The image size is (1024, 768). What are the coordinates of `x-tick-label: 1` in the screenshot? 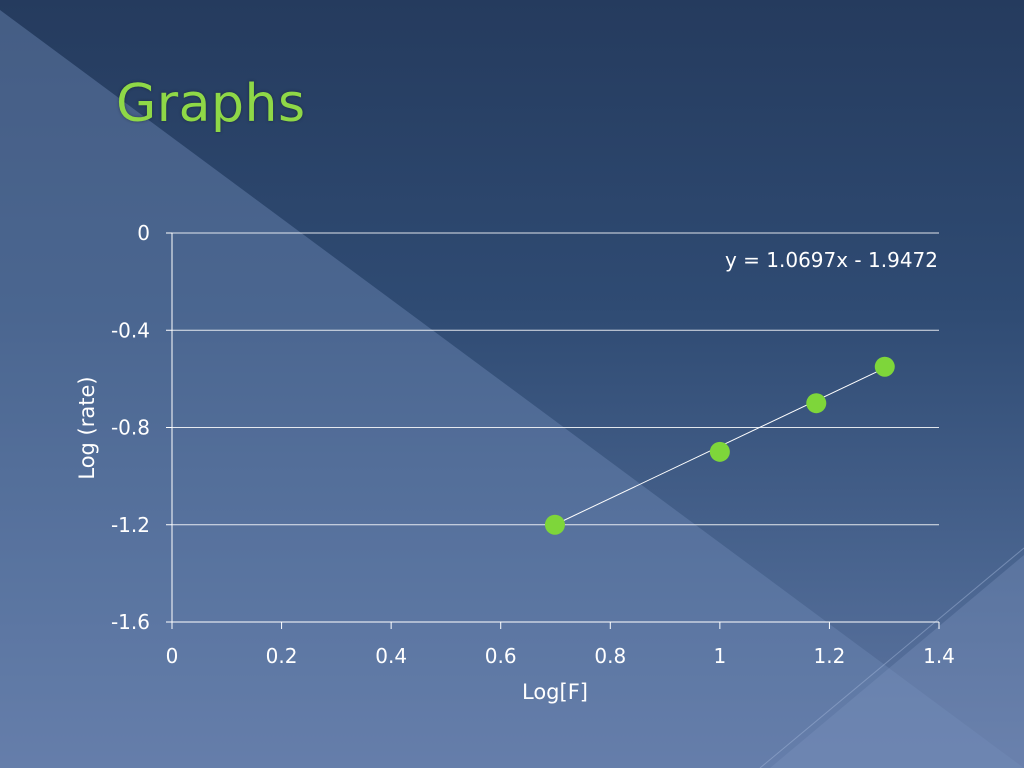 It's located at (719, 656).